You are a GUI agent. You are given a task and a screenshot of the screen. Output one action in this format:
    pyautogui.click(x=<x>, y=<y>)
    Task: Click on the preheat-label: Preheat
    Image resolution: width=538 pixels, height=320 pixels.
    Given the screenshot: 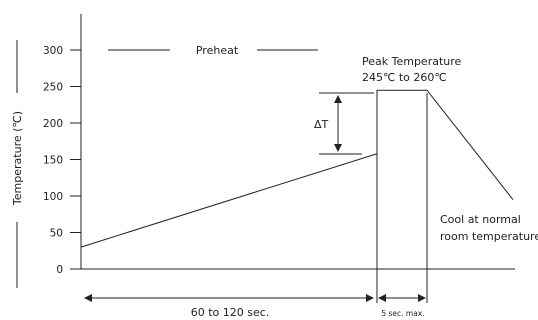 What is the action you would take?
    pyautogui.click(x=217, y=50)
    